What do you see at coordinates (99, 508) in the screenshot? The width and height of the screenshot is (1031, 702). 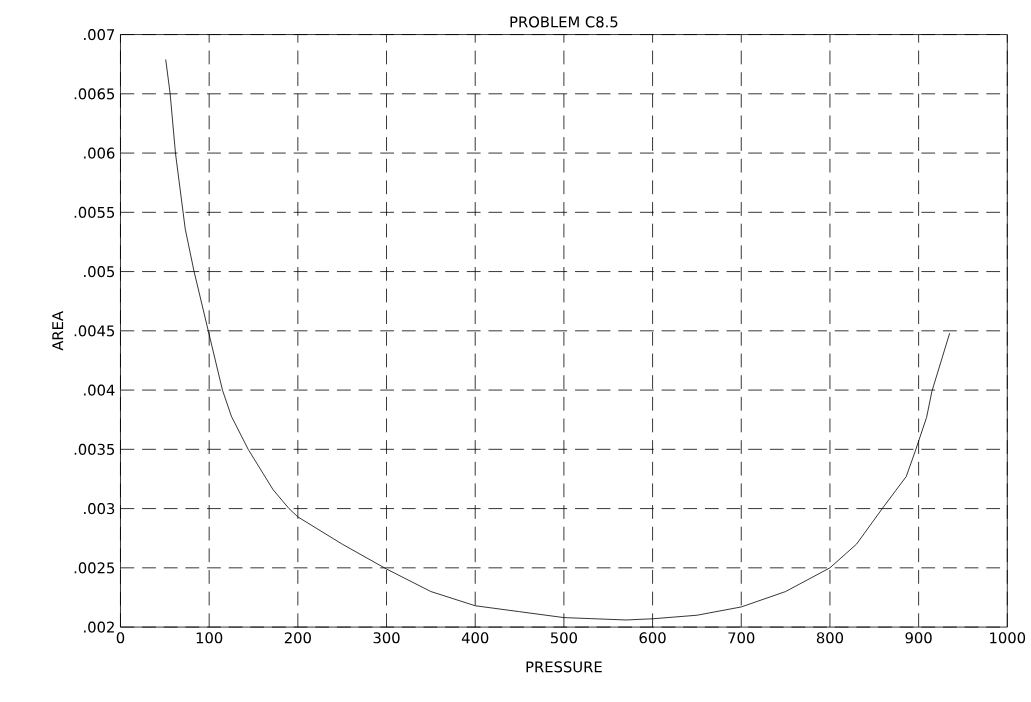 I see `y-tick-label: .003` at bounding box center [99, 508].